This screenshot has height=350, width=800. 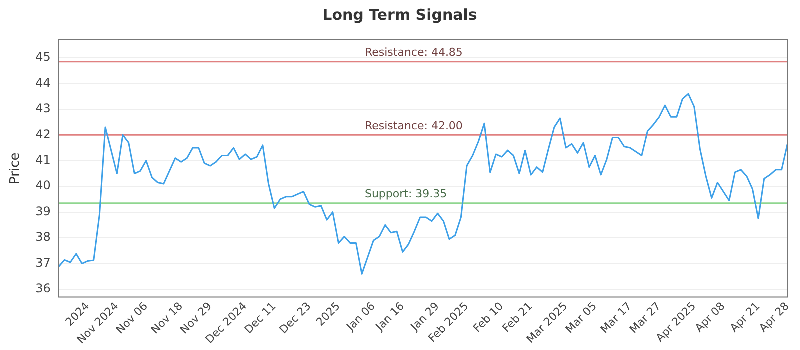 What do you see at coordinates (400, 15) in the screenshot?
I see `chart-title: Long Term Signals` at bounding box center [400, 15].